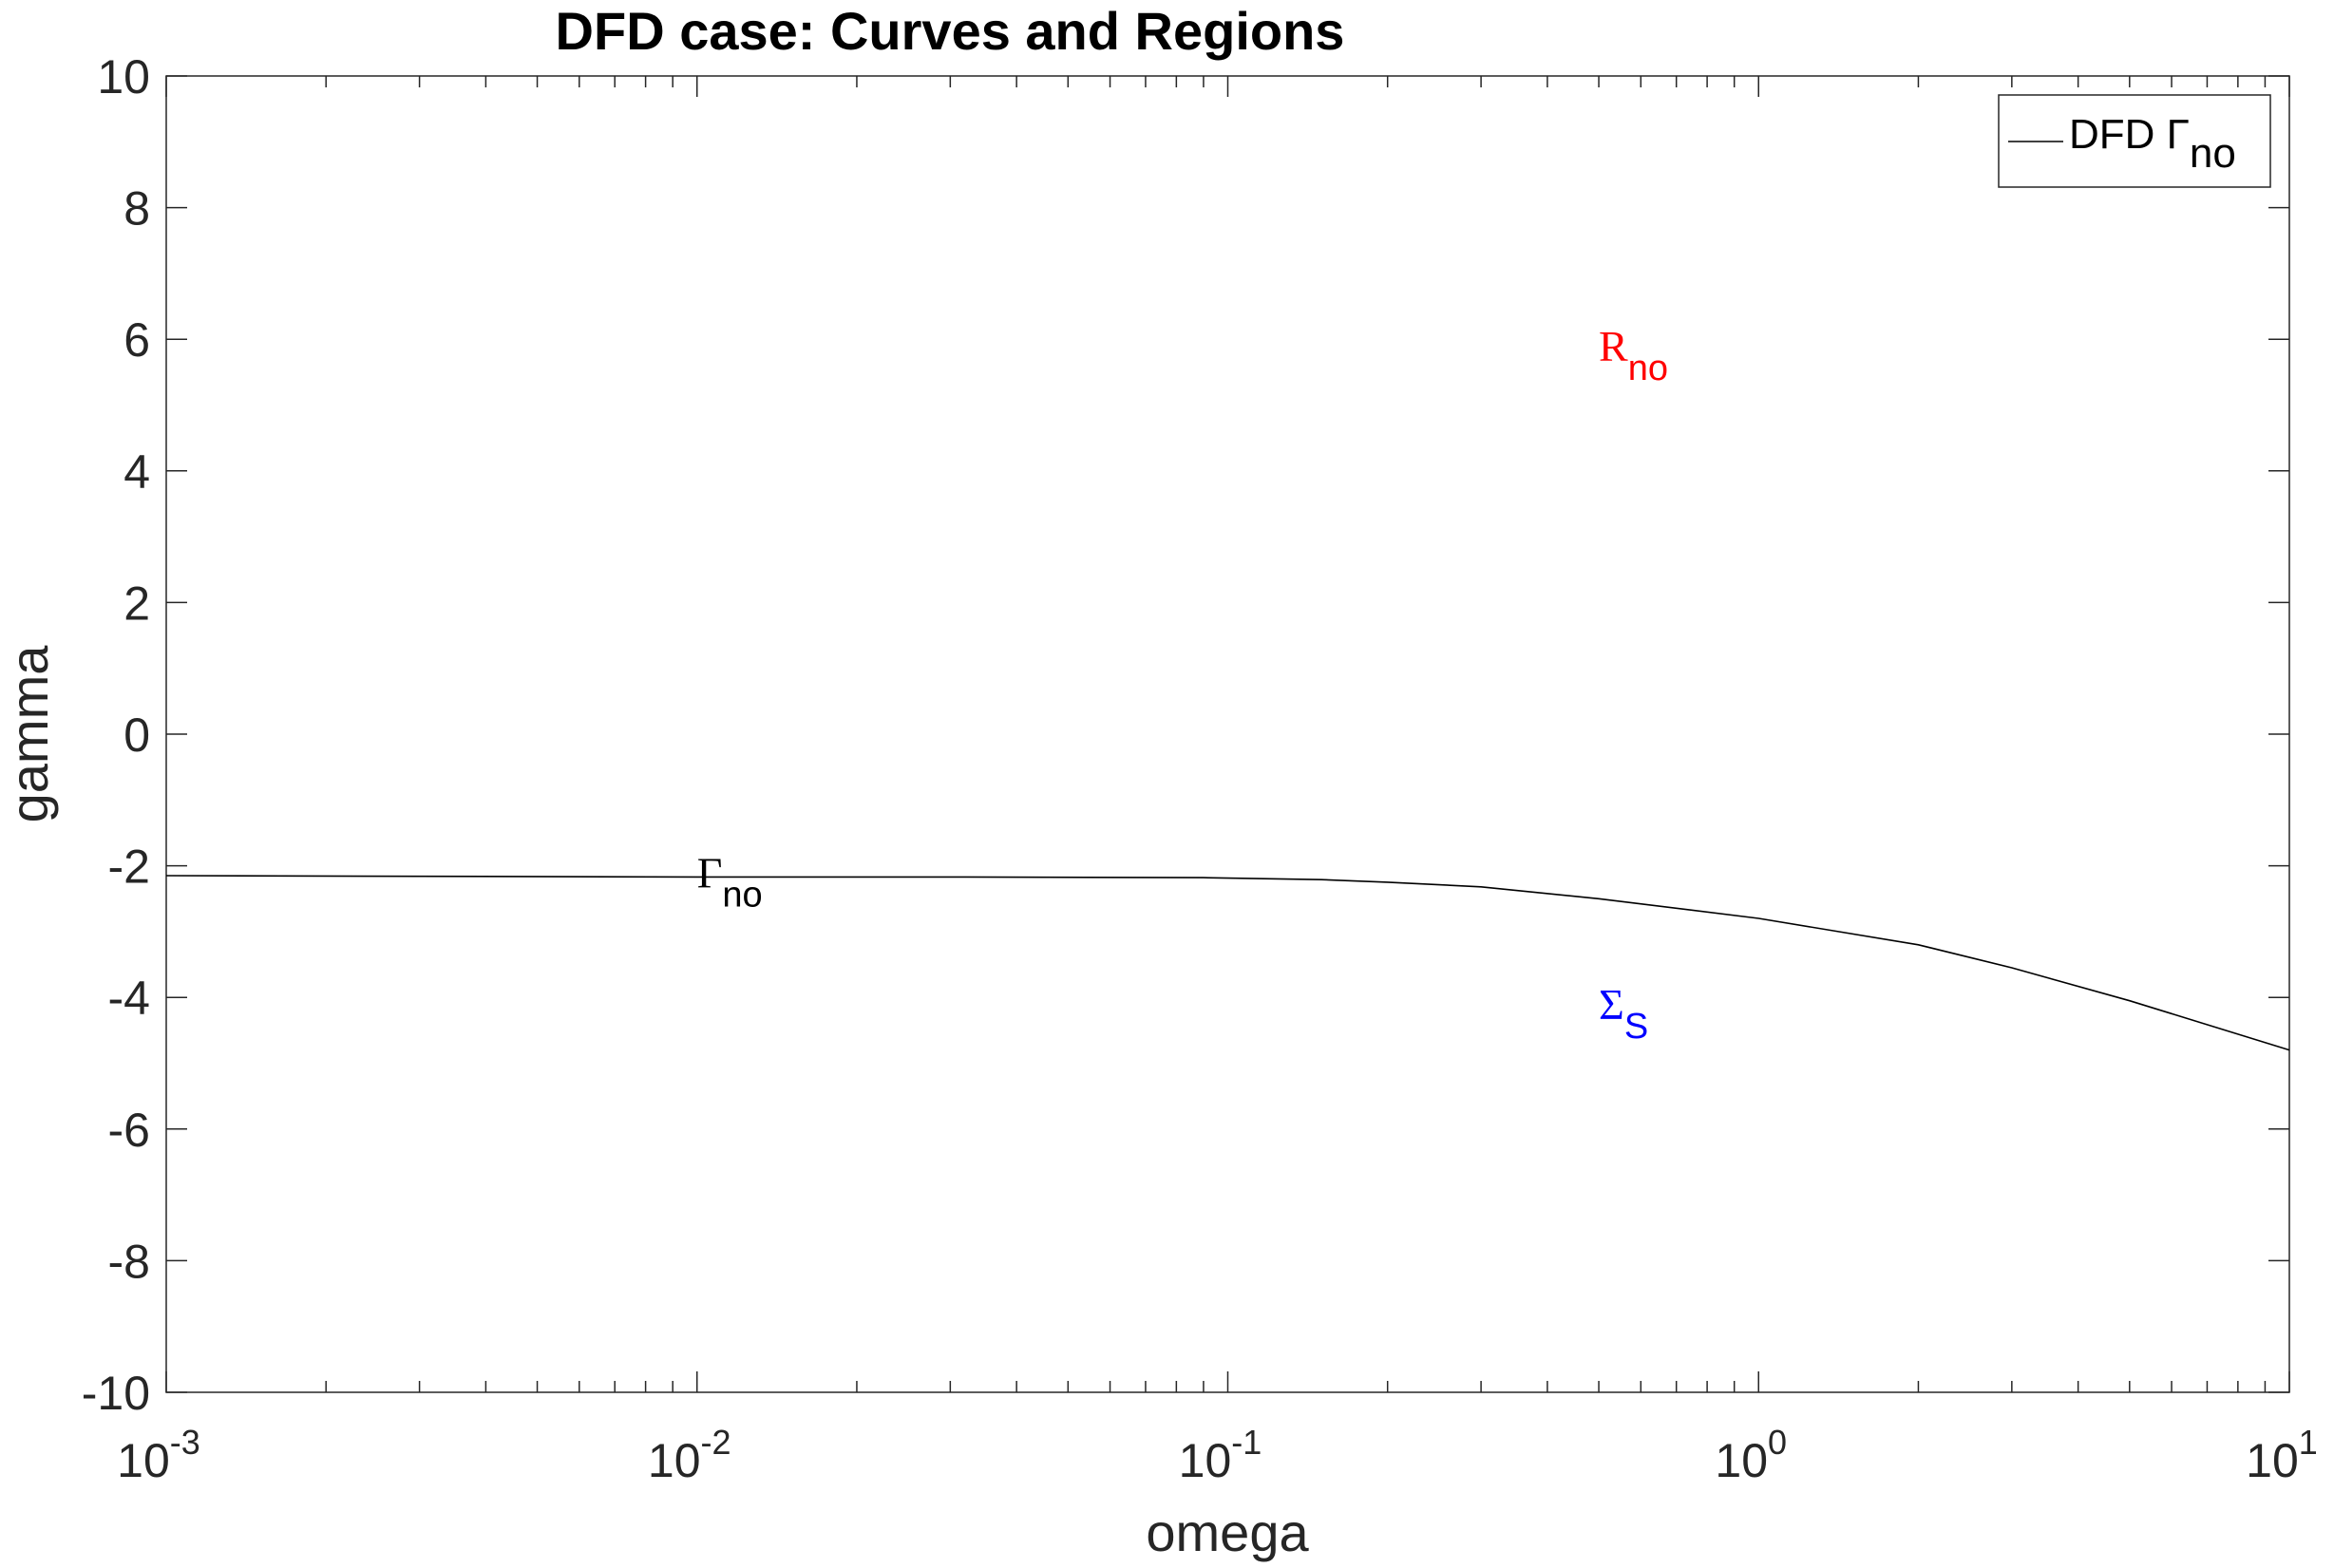 Image resolution: width=2334 pixels, height=1568 pixels. I want to click on x-tick-exponent: 1, so click(2308, 1442).